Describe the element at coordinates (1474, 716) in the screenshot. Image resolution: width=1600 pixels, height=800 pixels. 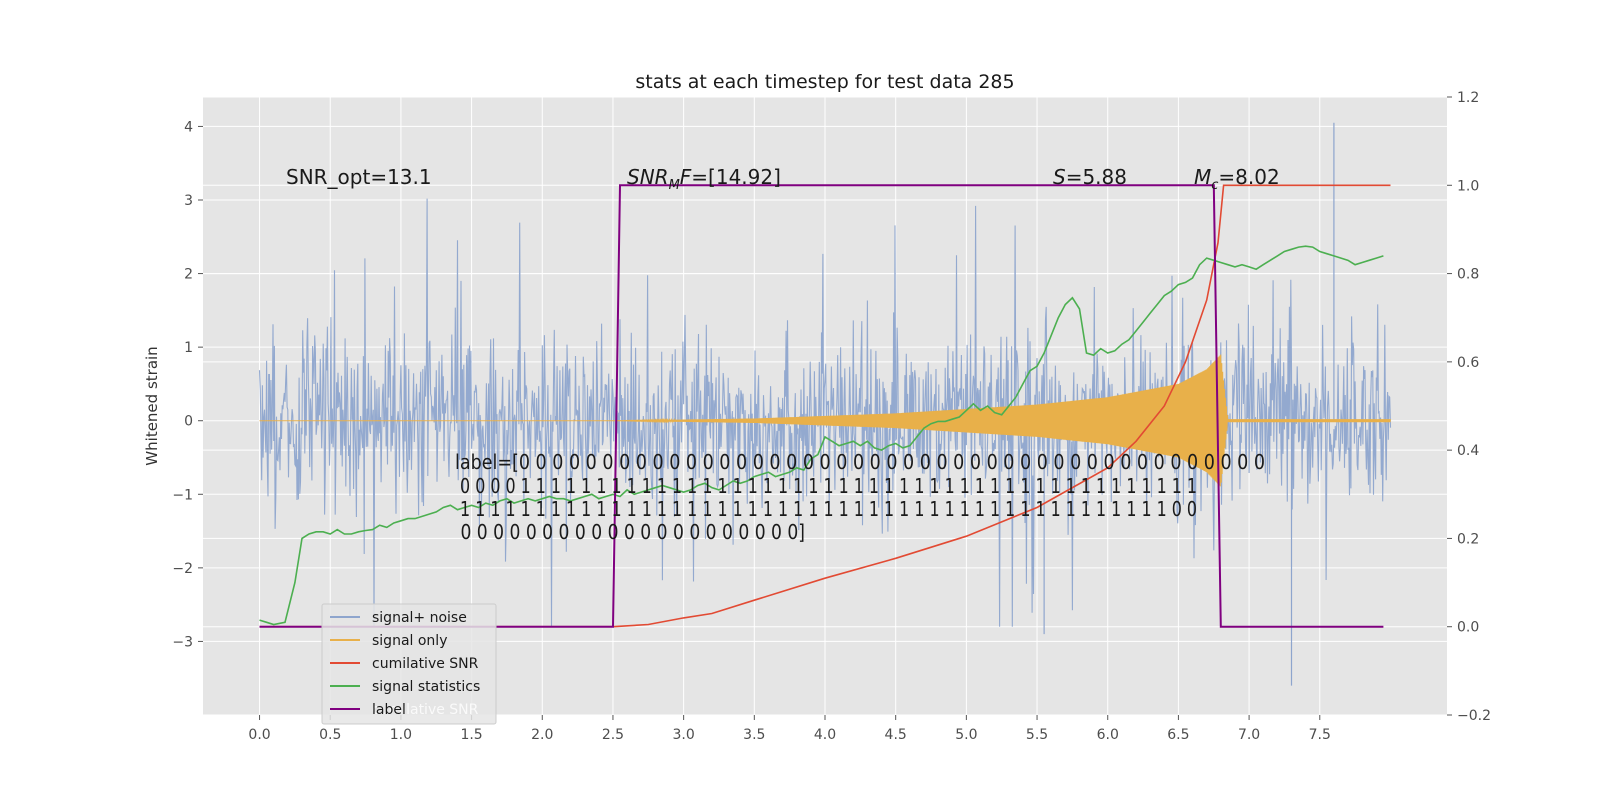
I see `y-right-tick-label-0: −0.2` at that location.